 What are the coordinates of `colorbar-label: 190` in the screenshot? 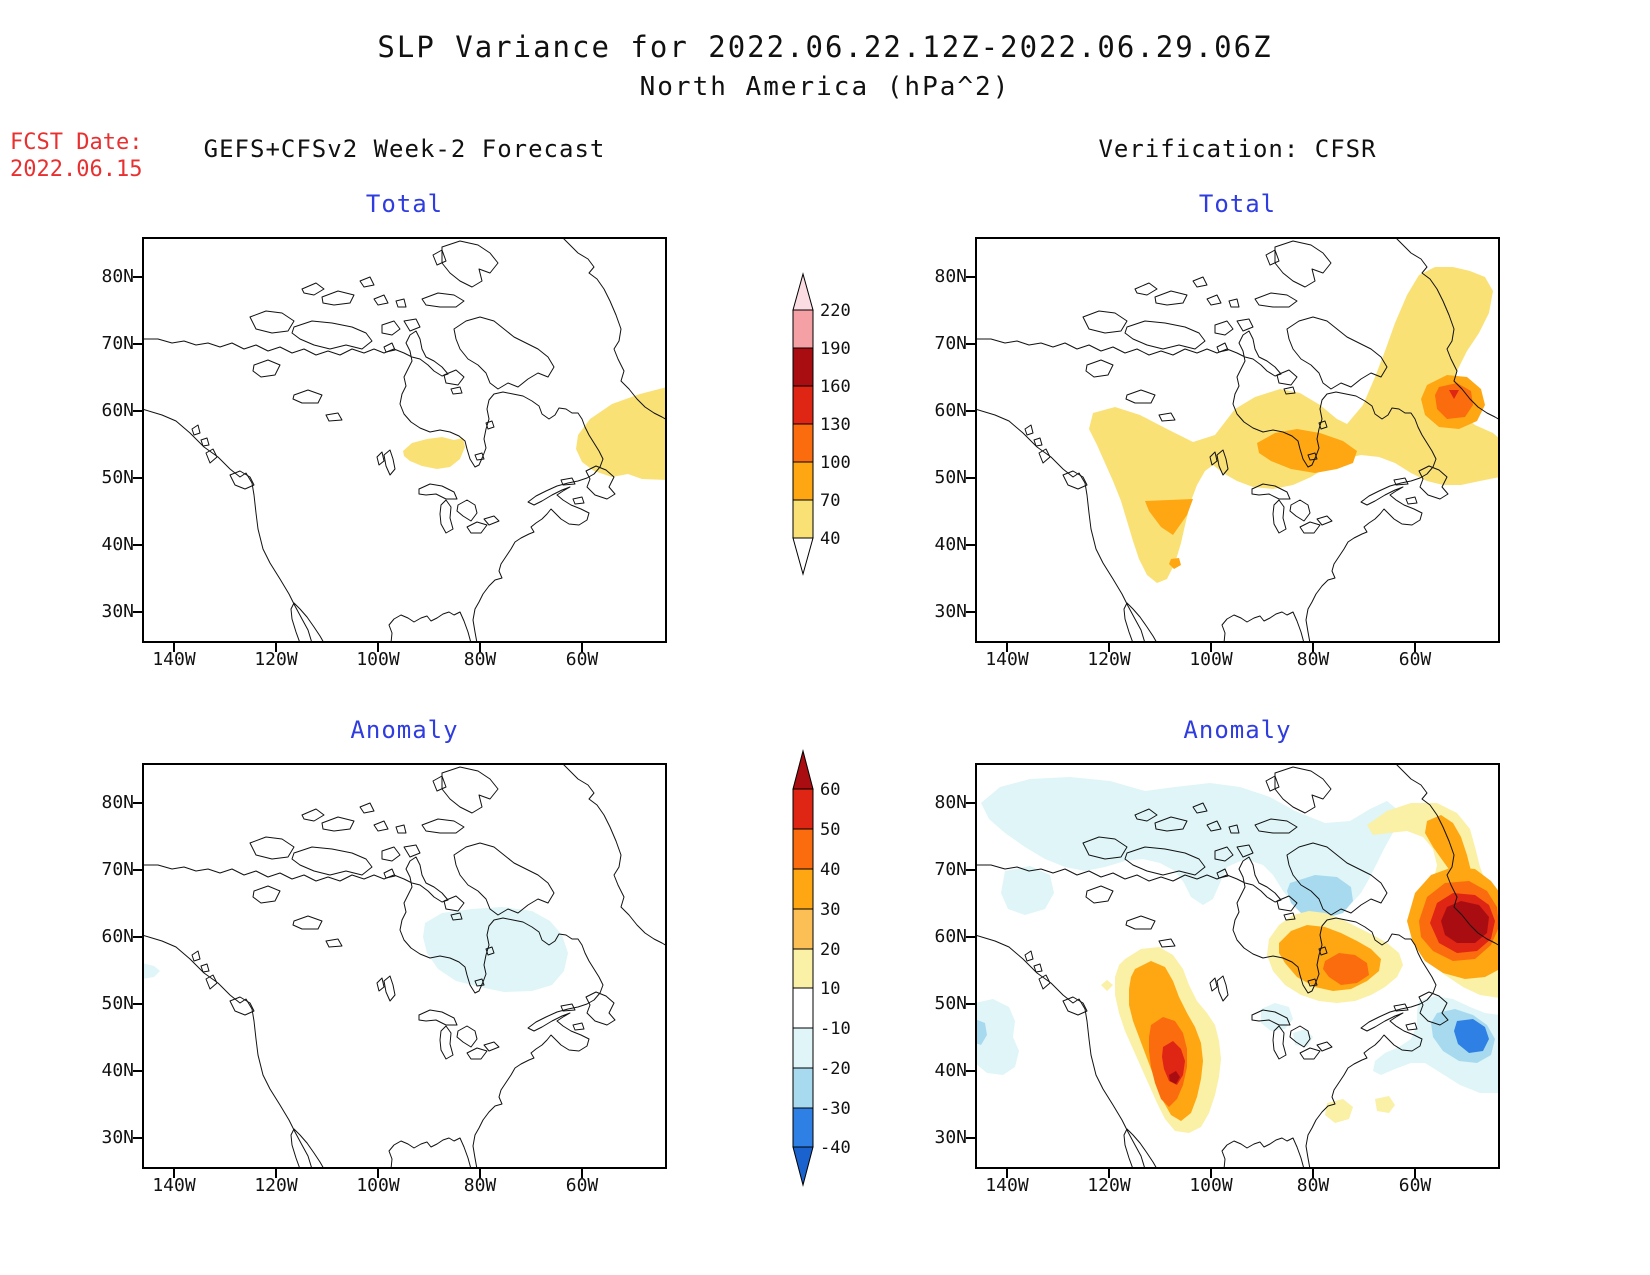 It's located at (835, 349).